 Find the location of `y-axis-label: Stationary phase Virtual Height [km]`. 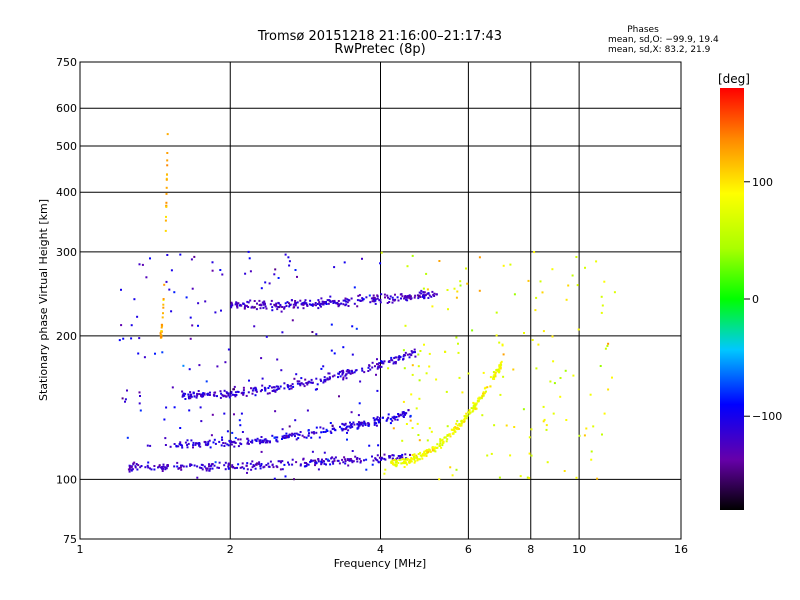

y-axis-label: Stationary phase Virtual Height [km] is located at coordinates (43, 300).